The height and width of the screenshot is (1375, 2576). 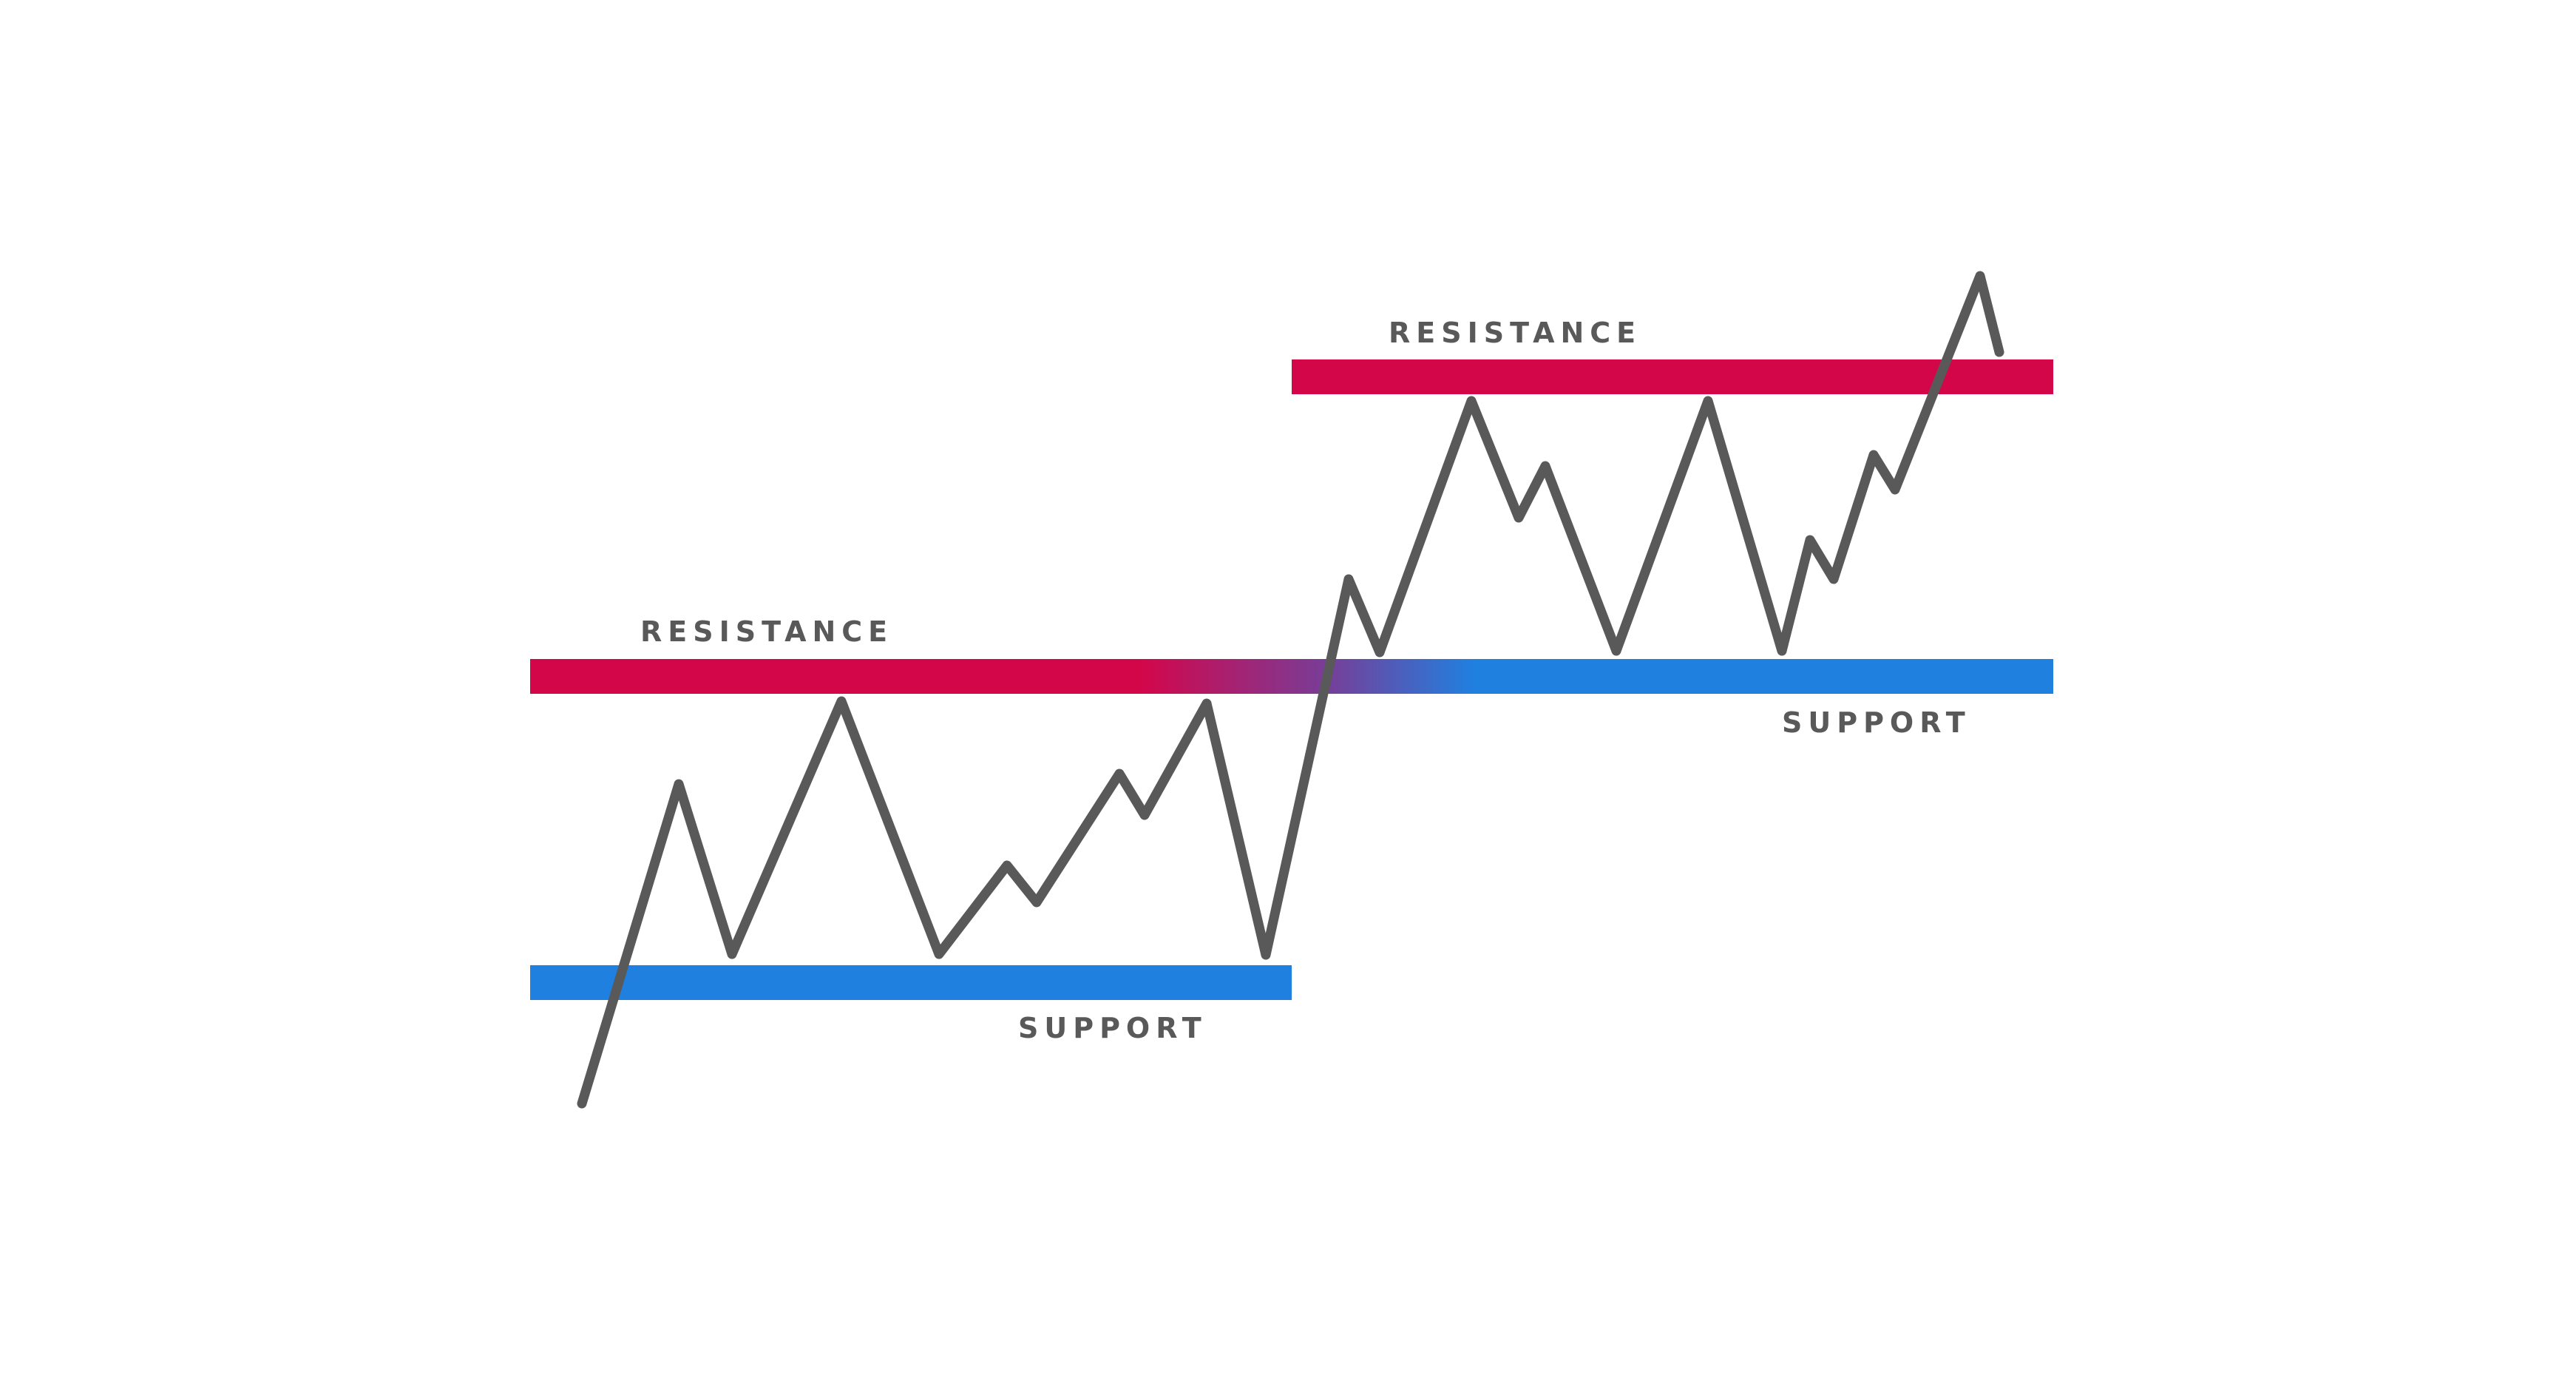 I want to click on first-support-band, so click(x=911, y=983).